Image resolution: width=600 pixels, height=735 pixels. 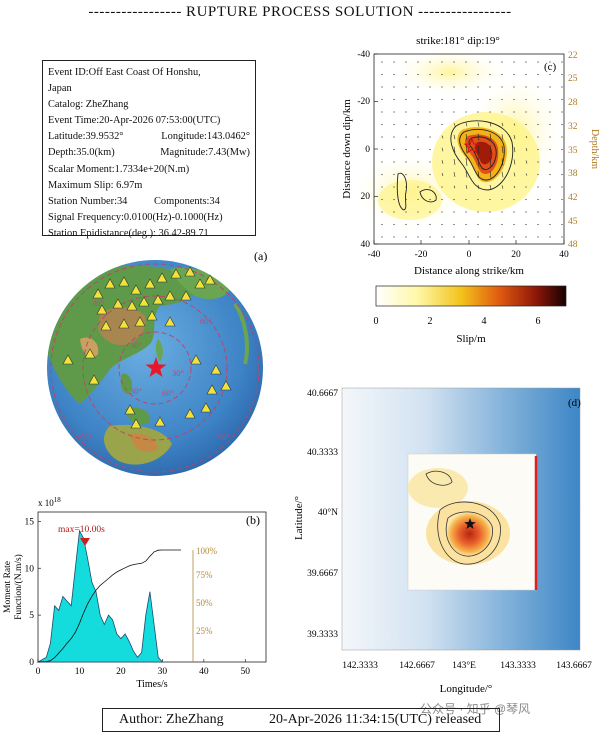 What do you see at coordinates (60, 89) in the screenshot?
I see `event-id-cont: Japan` at bounding box center [60, 89].